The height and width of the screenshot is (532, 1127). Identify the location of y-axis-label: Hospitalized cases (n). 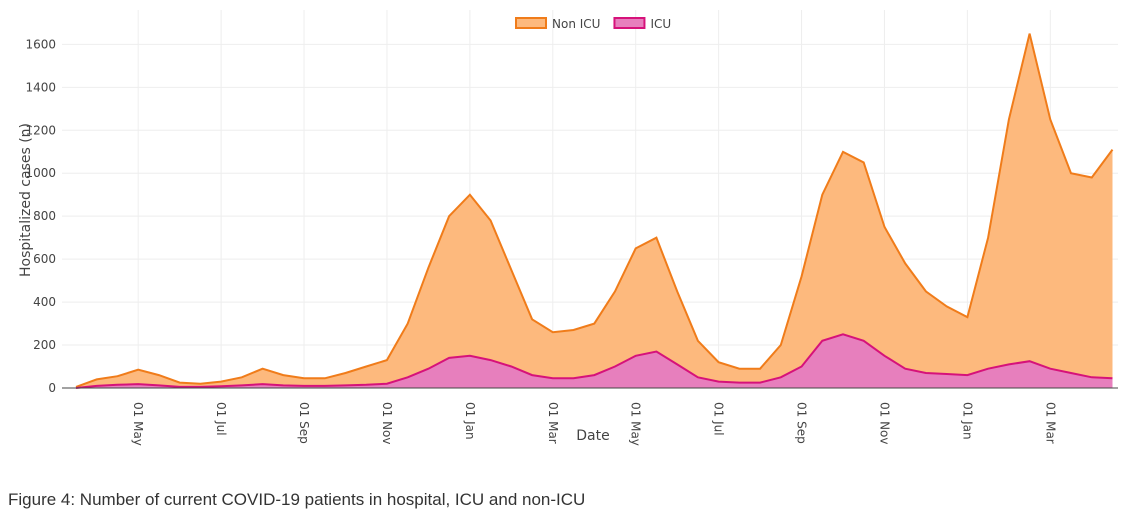
(26, 200).